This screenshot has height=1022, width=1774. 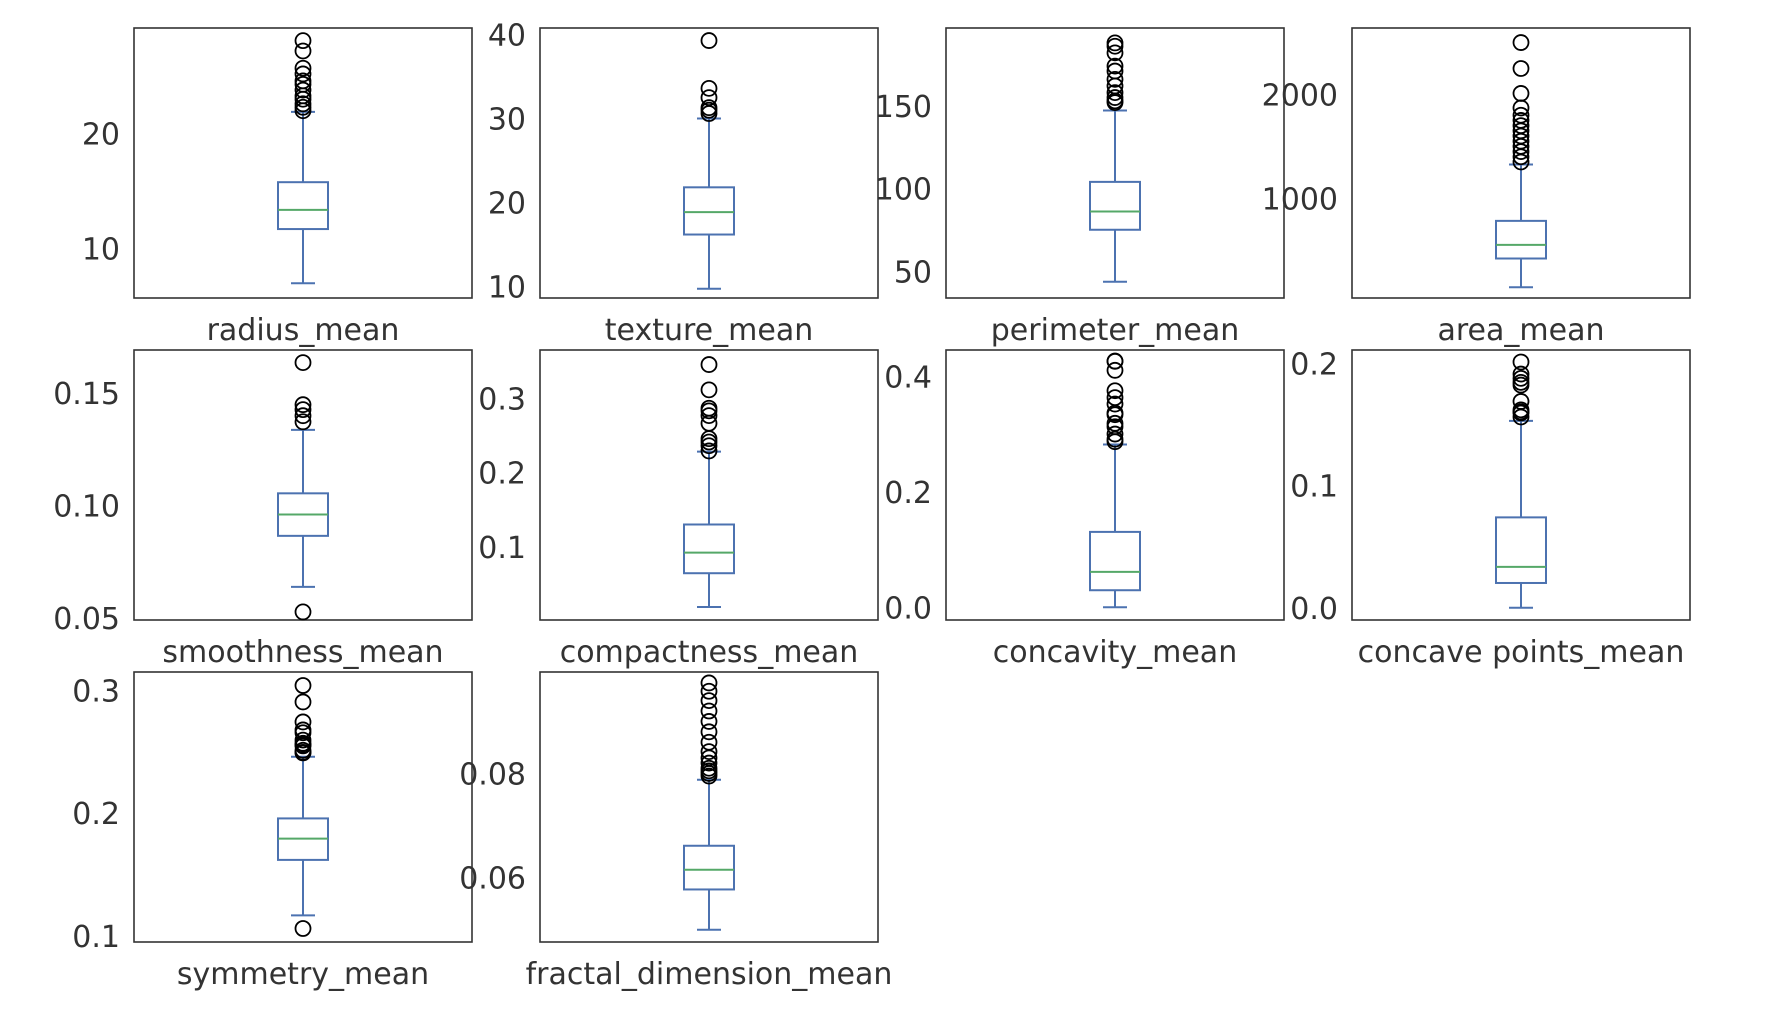 I want to click on category-label: perimeter_mean, so click(x=1115, y=330).